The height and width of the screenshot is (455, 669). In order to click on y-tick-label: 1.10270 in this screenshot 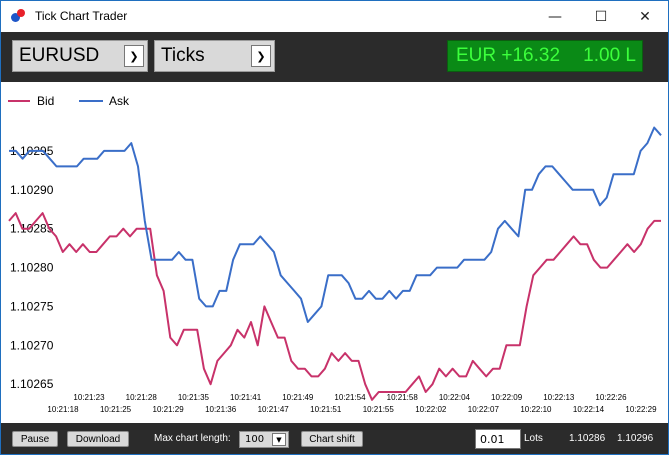, I will do `click(32, 345)`.